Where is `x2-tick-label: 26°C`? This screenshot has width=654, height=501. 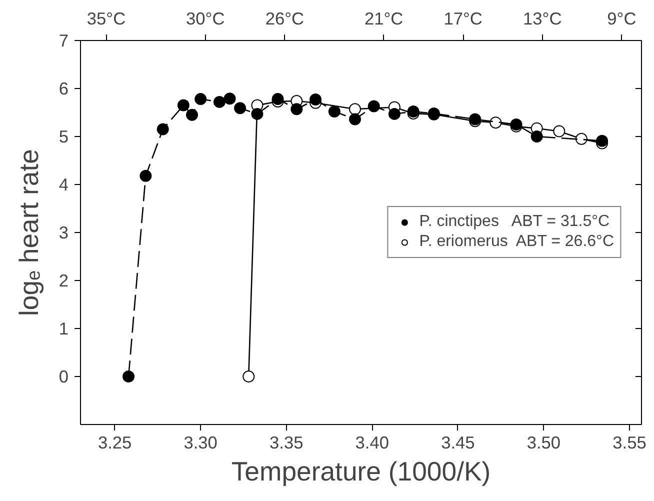
x2-tick-label: 26°C is located at coordinates (284, 18).